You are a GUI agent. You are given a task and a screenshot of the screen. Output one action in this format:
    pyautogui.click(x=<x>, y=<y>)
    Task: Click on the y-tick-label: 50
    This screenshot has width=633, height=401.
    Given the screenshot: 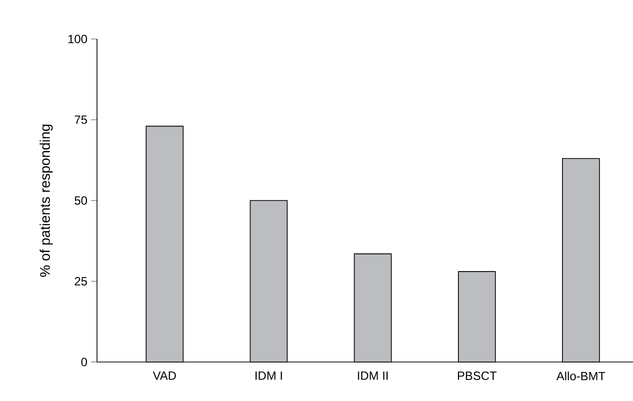 What is the action you would take?
    pyautogui.click(x=81, y=200)
    